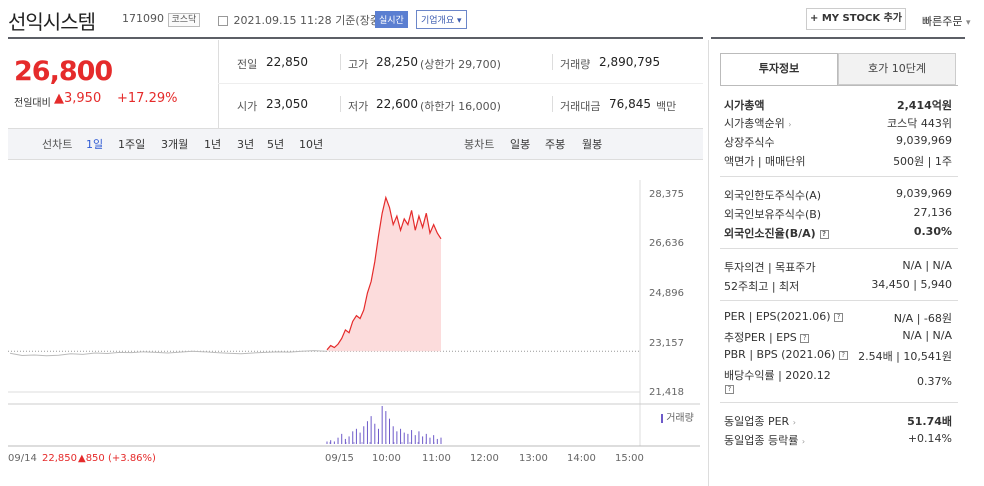 The width and height of the screenshot is (984, 486). Describe the element at coordinates (358, 64) in the screenshot. I see `high-label: 고가` at that location.